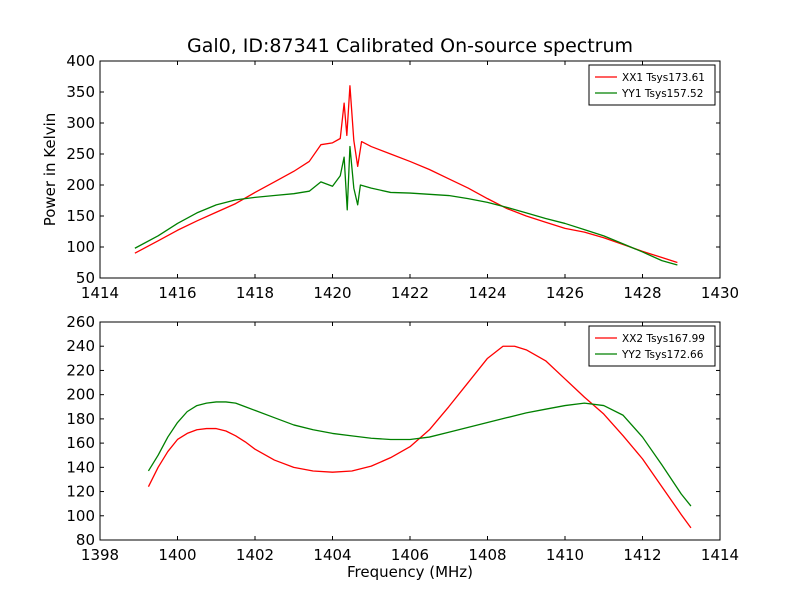 The height and width of the screenshot is (600, 800). Describe the element at coordinates (177, 555) in the screenshot. I see `x-tick-label: 1400` at that location.